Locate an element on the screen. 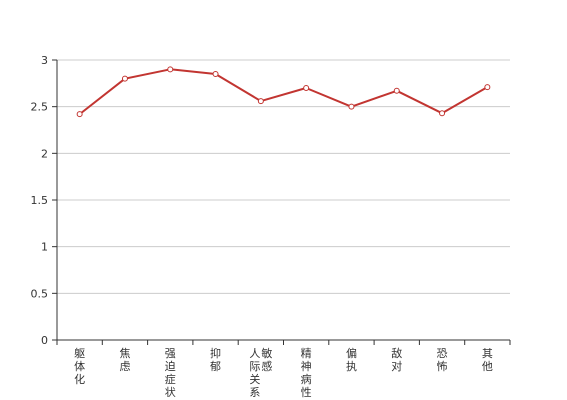 The height and width of the screenshot is (400, 567). x-tick-label: 强 is located at coordinates (170, 353).